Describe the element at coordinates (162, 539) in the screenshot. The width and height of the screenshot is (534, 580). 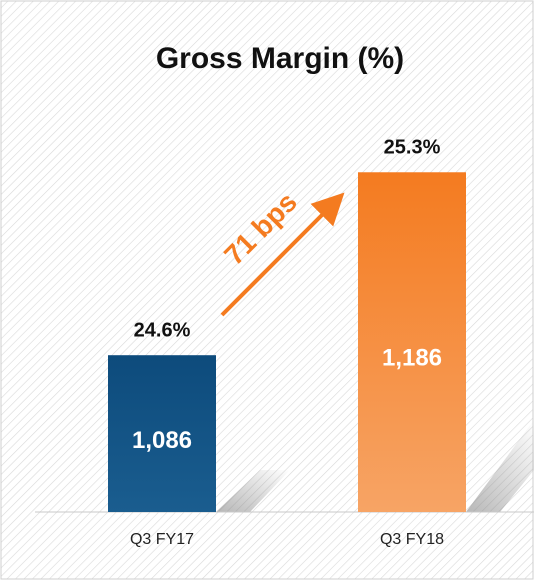
I see `x-tick-label: Q3 FY17` at that location.